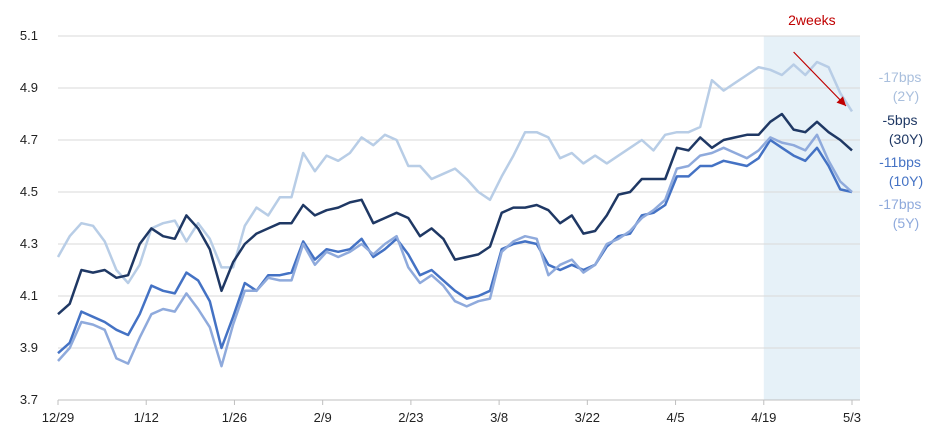 The height and width of the screenshot is (439, 937). What do you see at coordinates (676, 417) in the screenshot?
I see `x-tick-label: 4/5` at bounding box center [676, 417].